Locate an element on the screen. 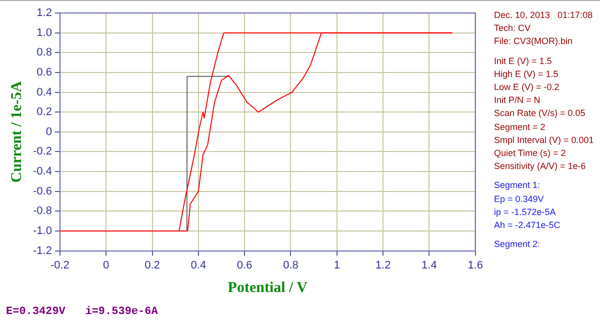  text: Tech: CV is located at coordinates (513, 29).